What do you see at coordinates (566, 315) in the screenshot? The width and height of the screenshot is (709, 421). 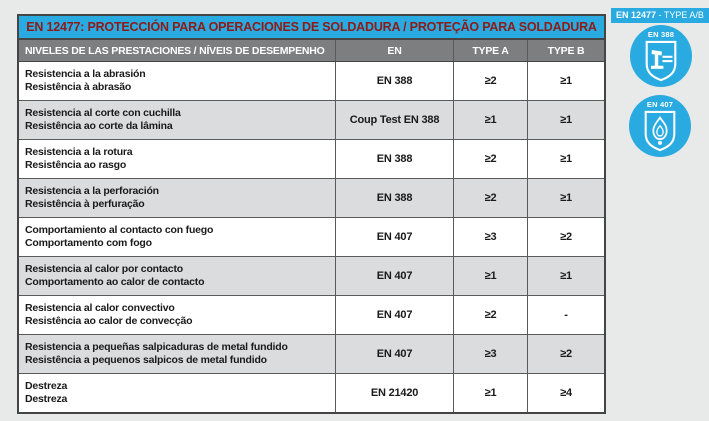 I see `row-type-b-value: -` at bounding box center [566, 315].